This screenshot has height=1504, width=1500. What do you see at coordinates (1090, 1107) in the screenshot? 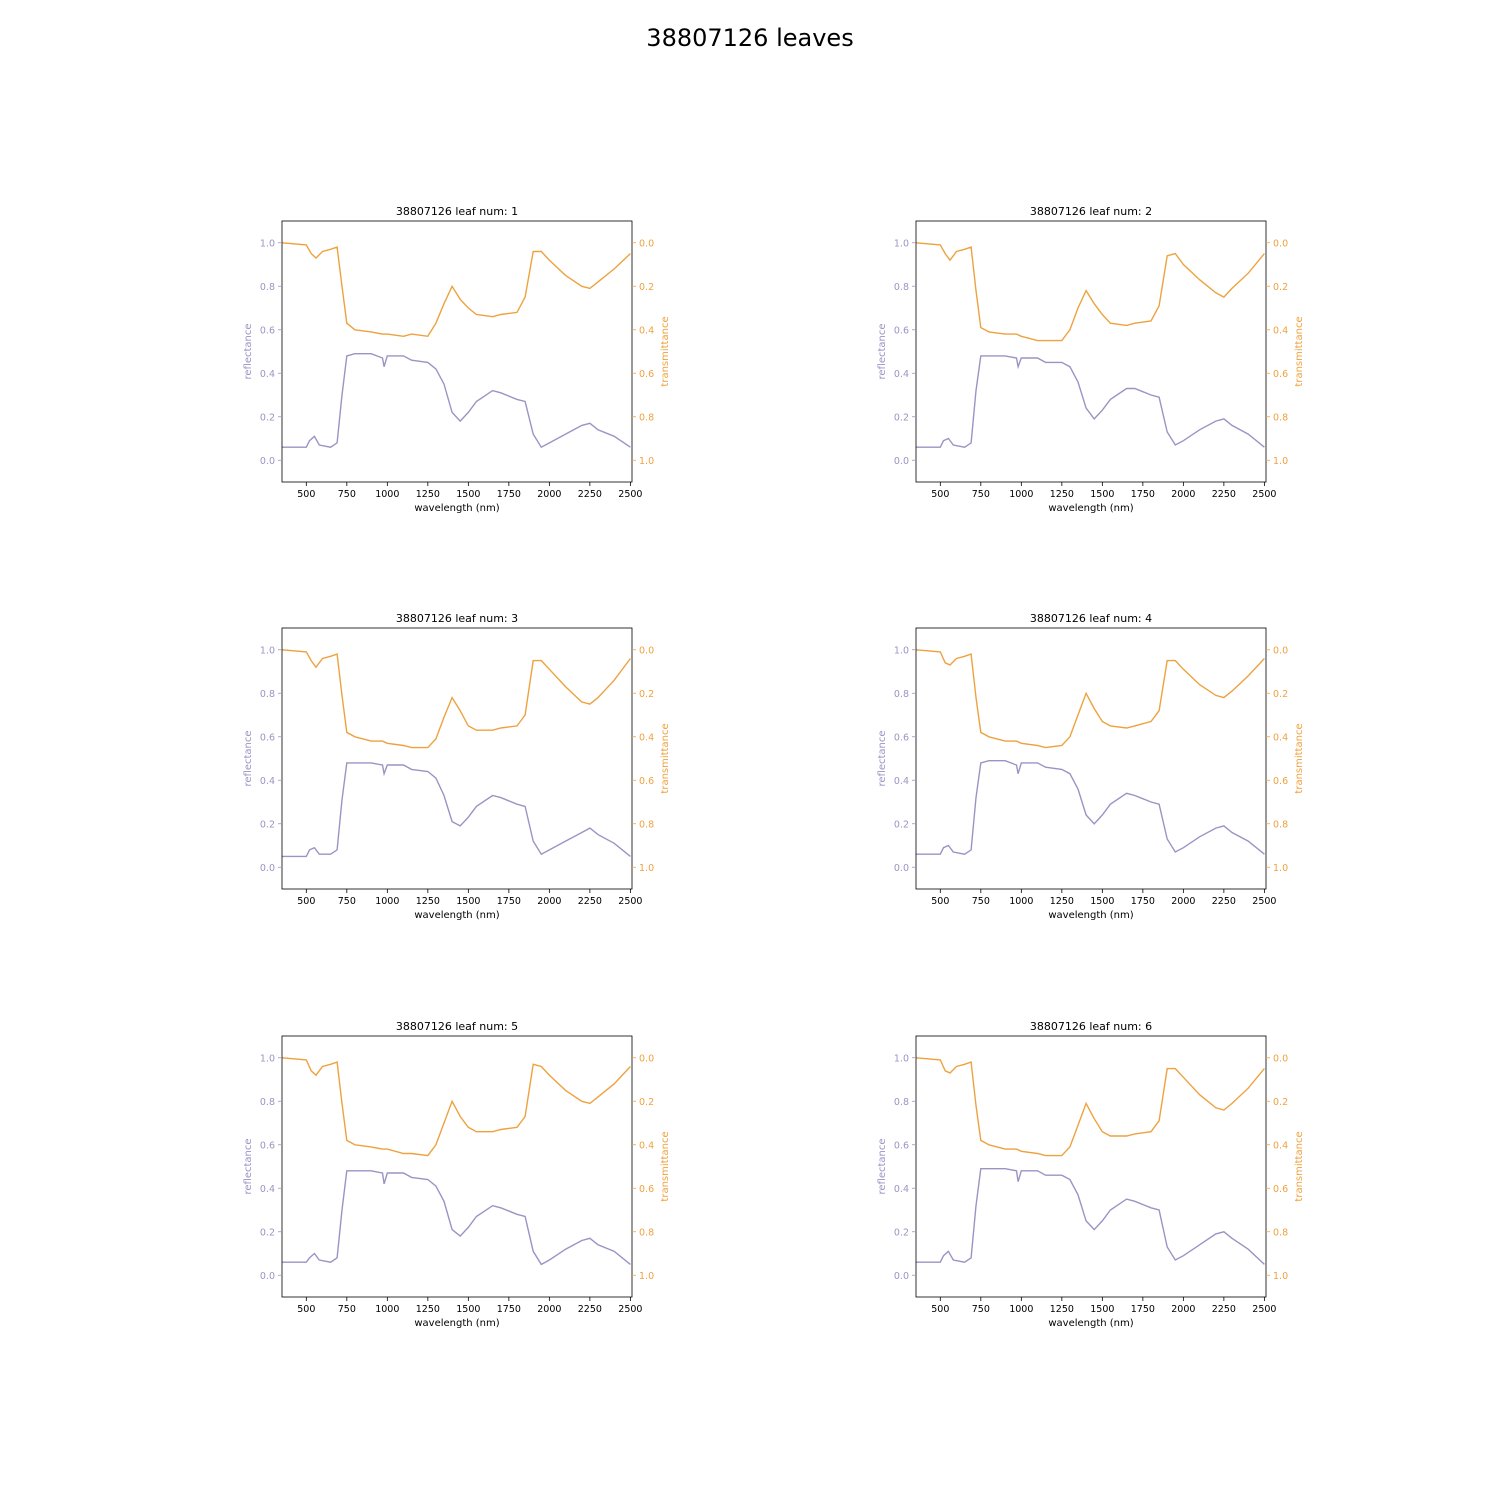
I see `transmittance-line` at bounding box center [1090, 1107].